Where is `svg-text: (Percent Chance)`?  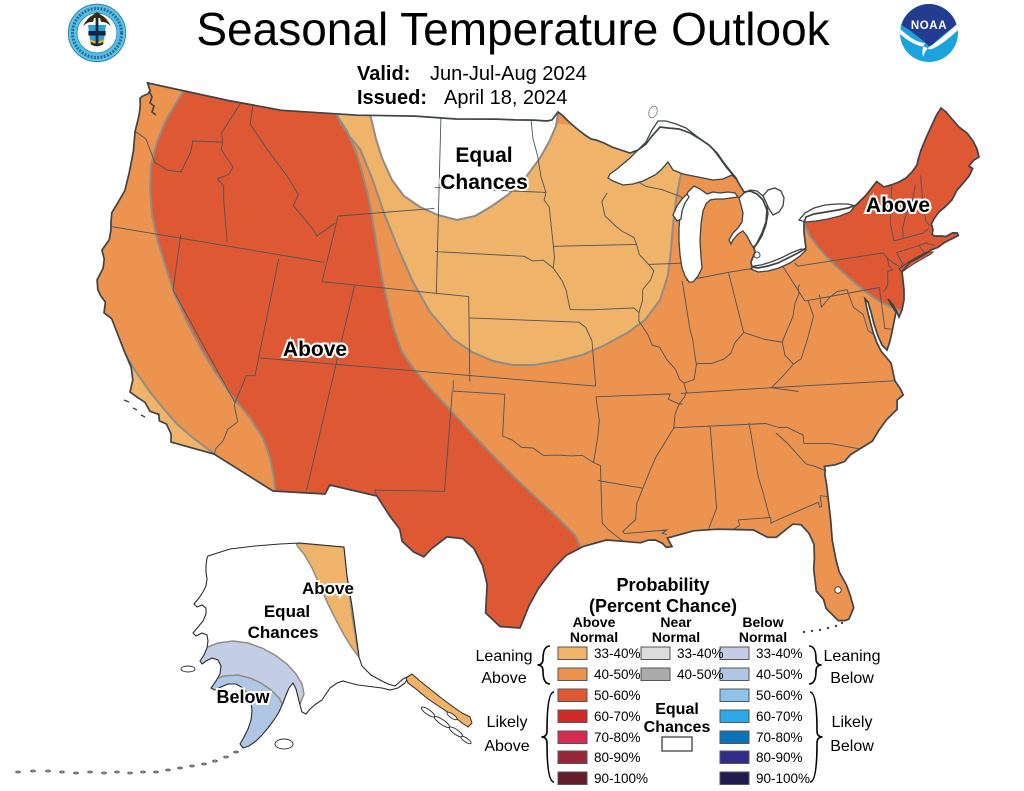
svg-text: (Percent Chance) is located at coordinates (663, 606).